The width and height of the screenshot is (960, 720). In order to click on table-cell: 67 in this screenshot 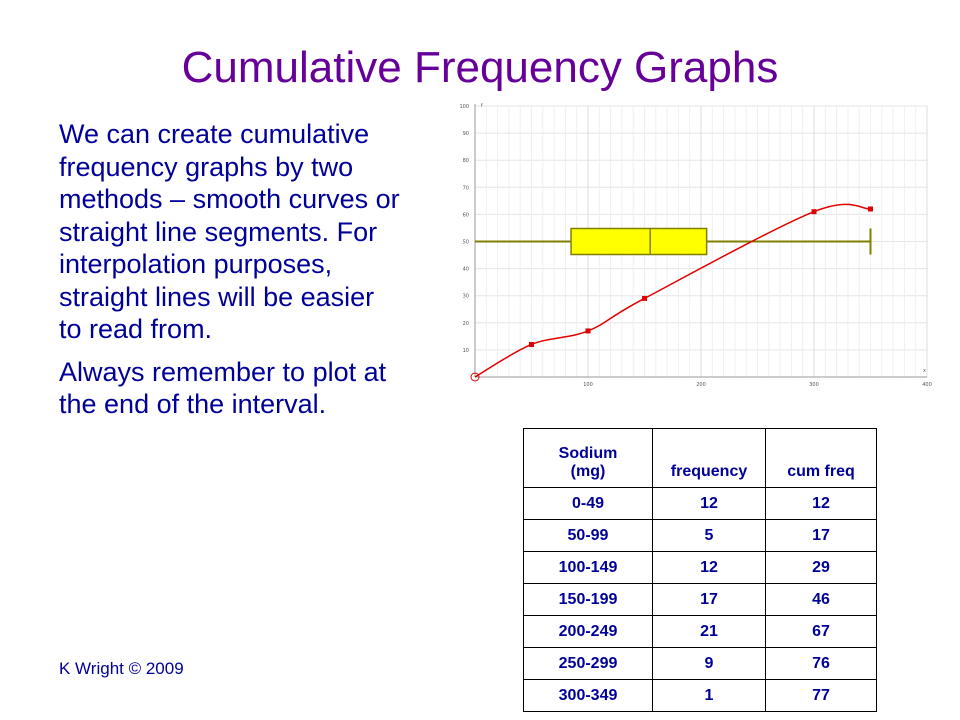, I will do `click(821, 631)`.